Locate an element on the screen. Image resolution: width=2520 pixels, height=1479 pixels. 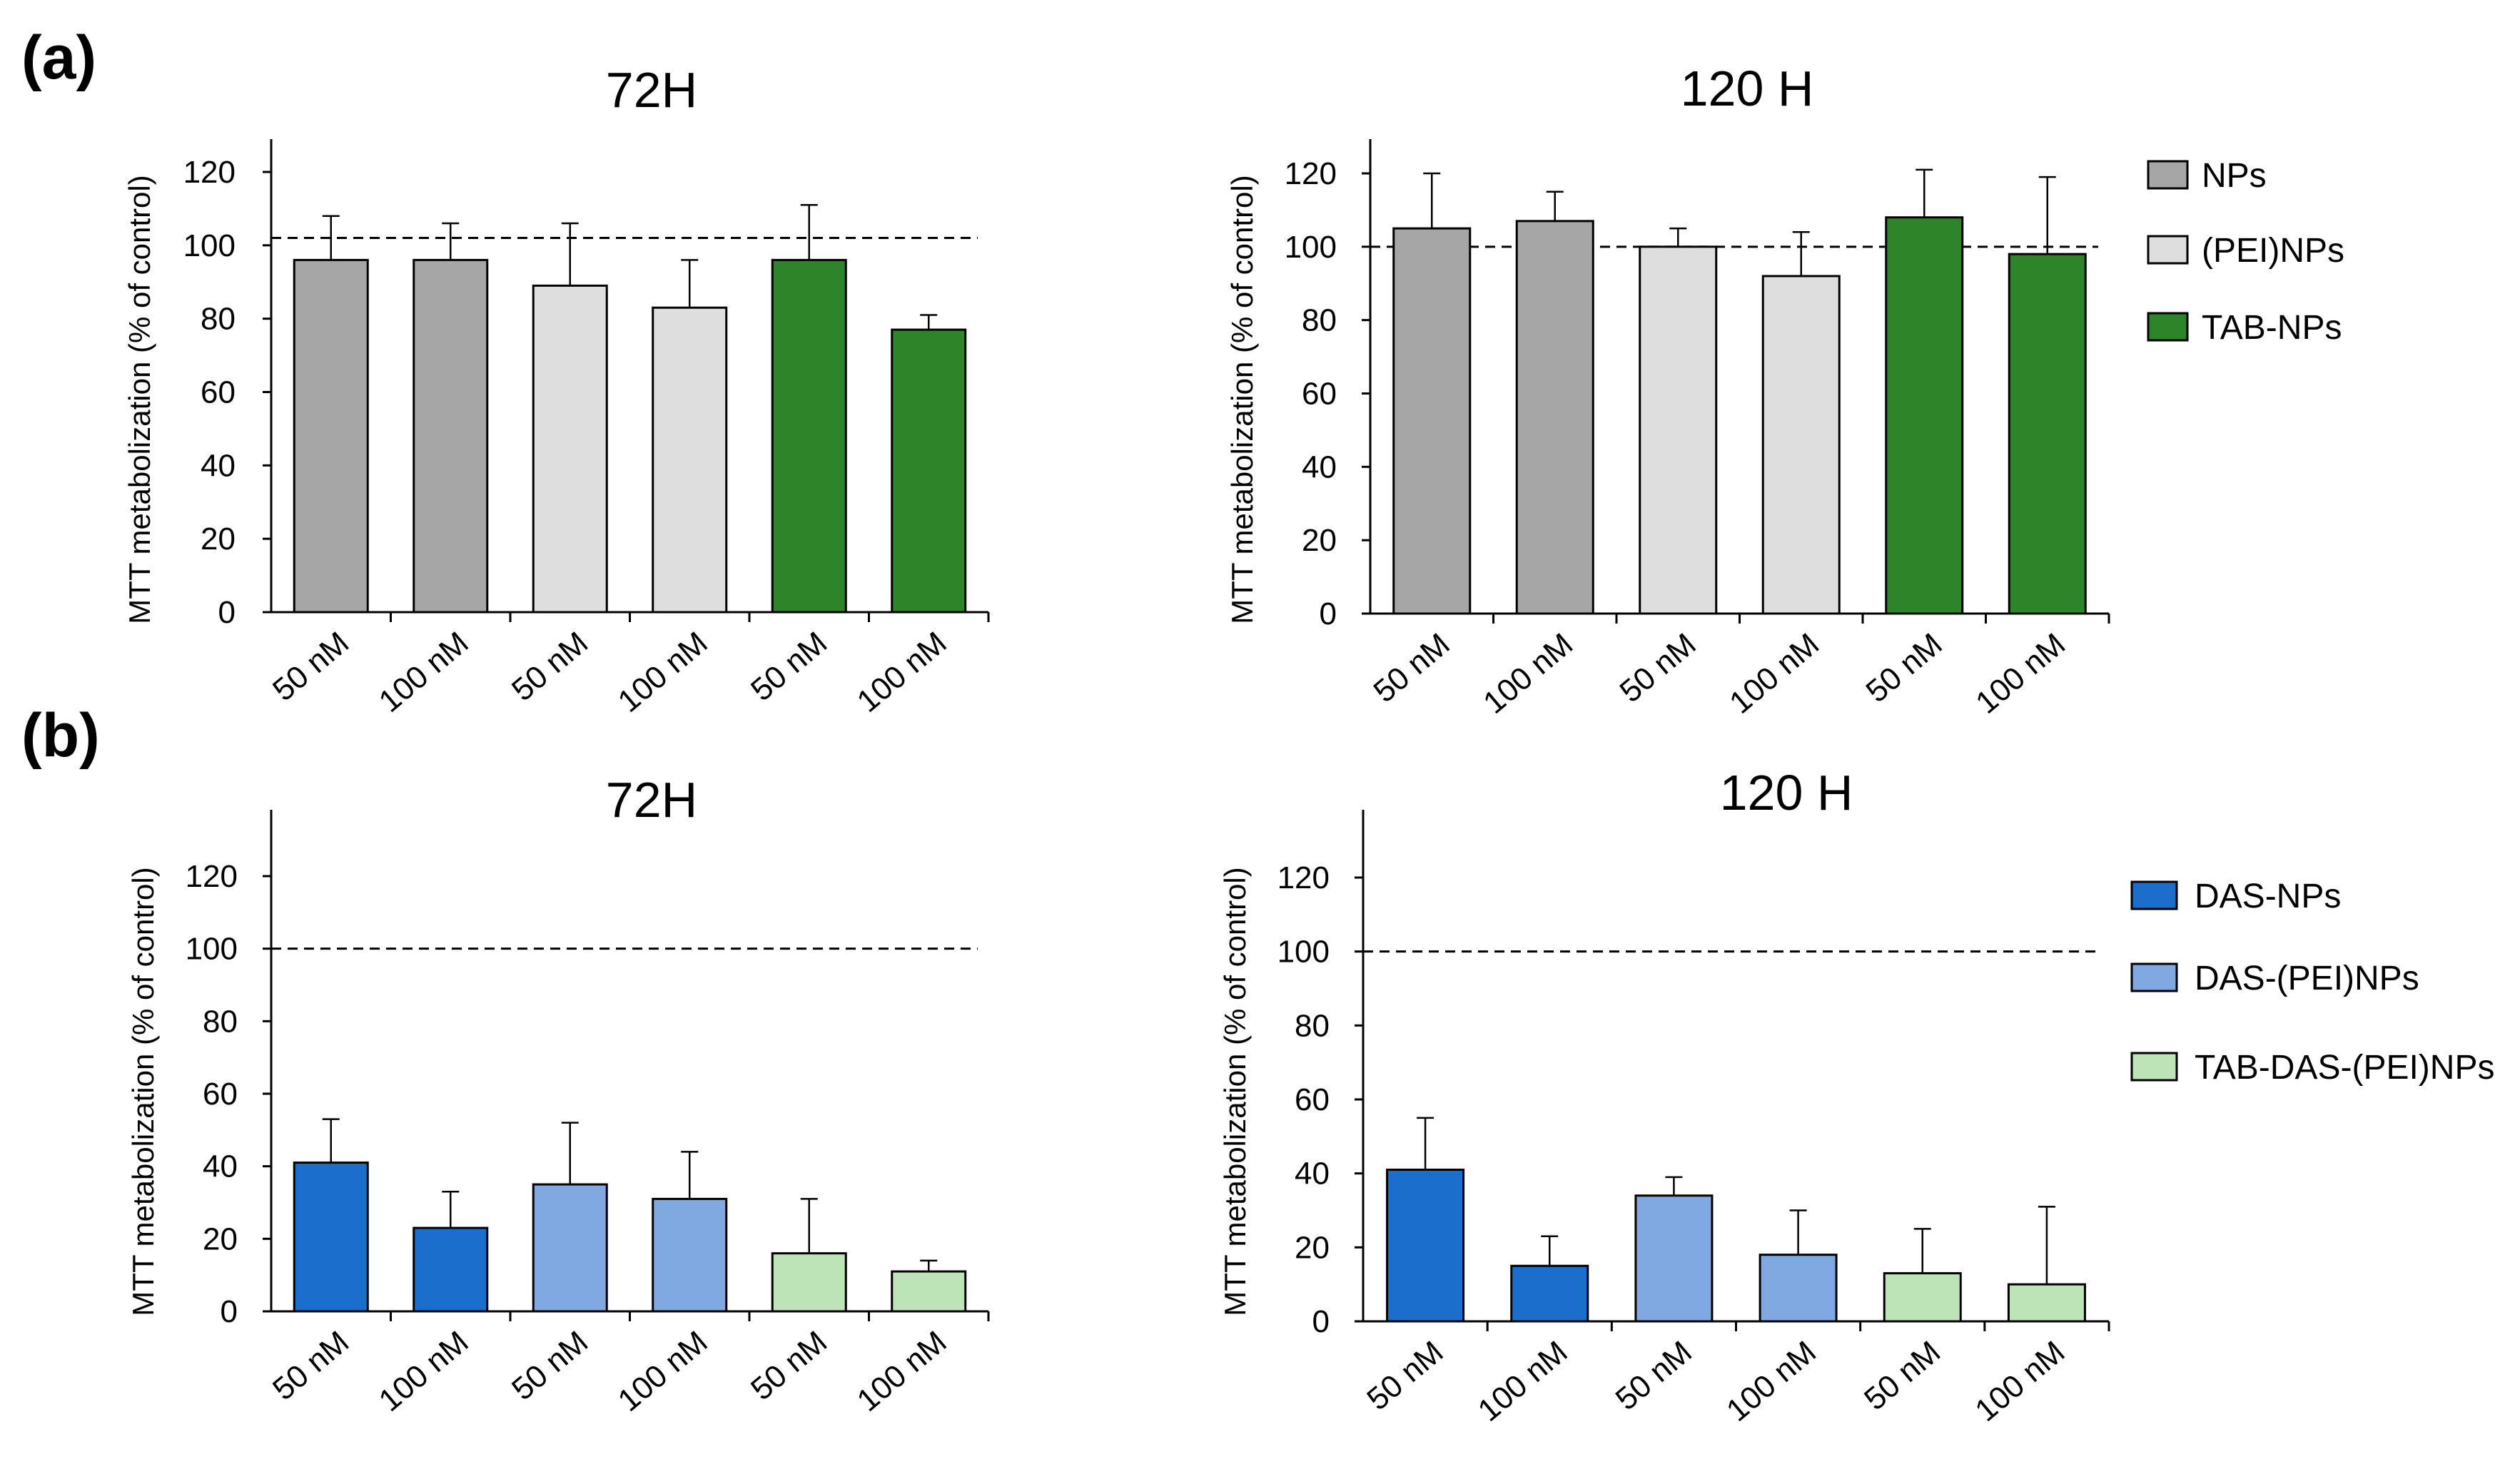
legend-2: DAS-NPs DAS-(PEI)NPs TAB-DAS-(PEI)NPs is located at coordinates (2312, 982).